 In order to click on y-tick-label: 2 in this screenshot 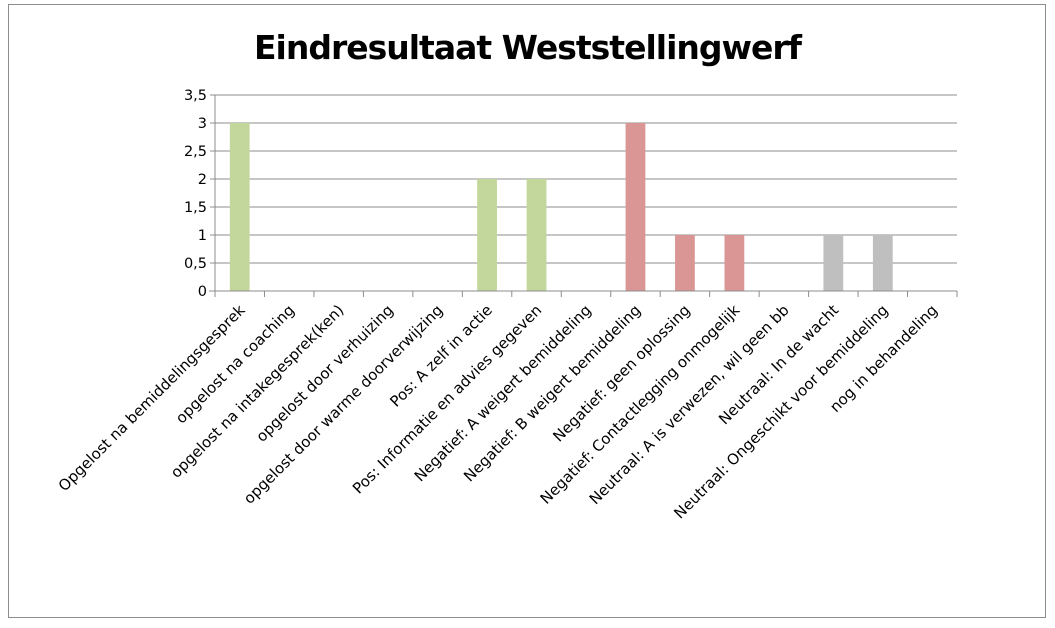, I will do `click(202, 180)`.